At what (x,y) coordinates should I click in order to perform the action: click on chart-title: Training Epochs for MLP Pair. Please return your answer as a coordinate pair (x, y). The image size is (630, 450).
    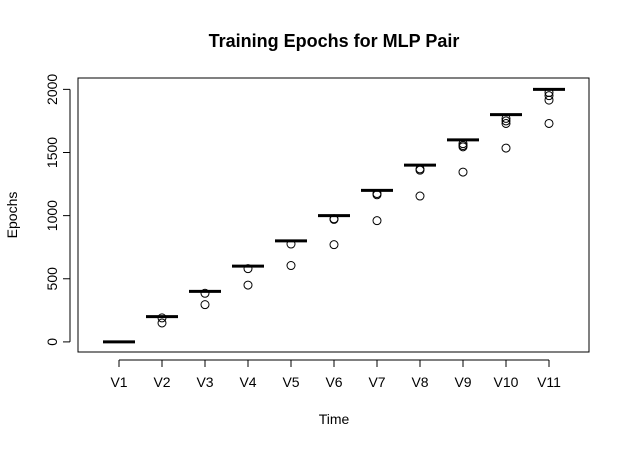
    Looking at the image, I should click on (334, 41).